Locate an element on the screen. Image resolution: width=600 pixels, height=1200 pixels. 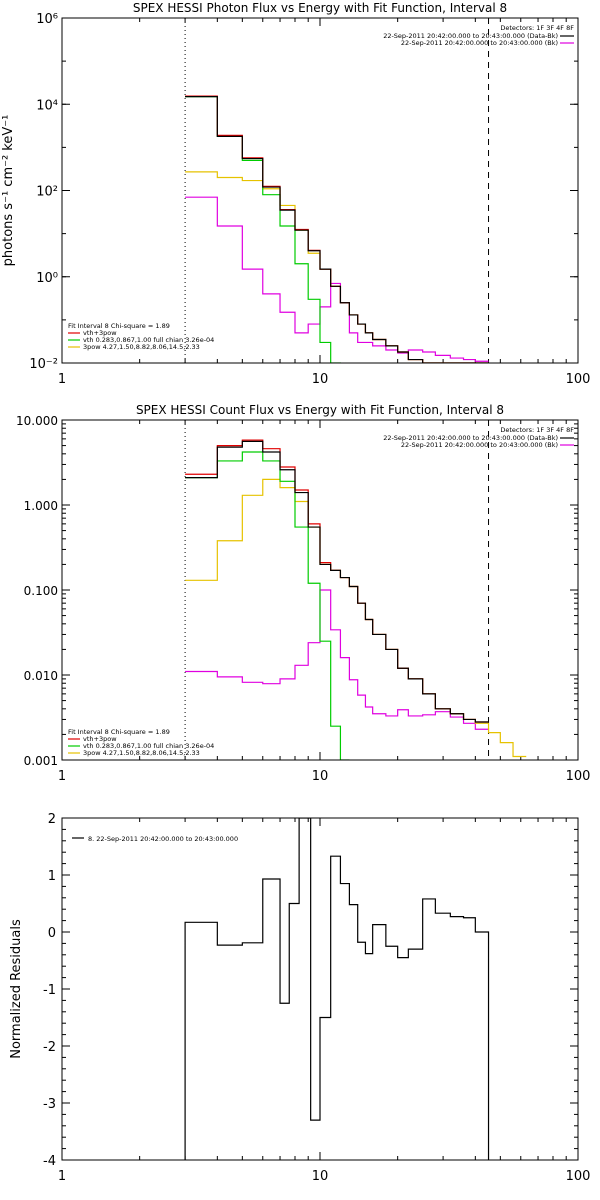
y-tick-label: -1 is located at coordinates (49, 990).